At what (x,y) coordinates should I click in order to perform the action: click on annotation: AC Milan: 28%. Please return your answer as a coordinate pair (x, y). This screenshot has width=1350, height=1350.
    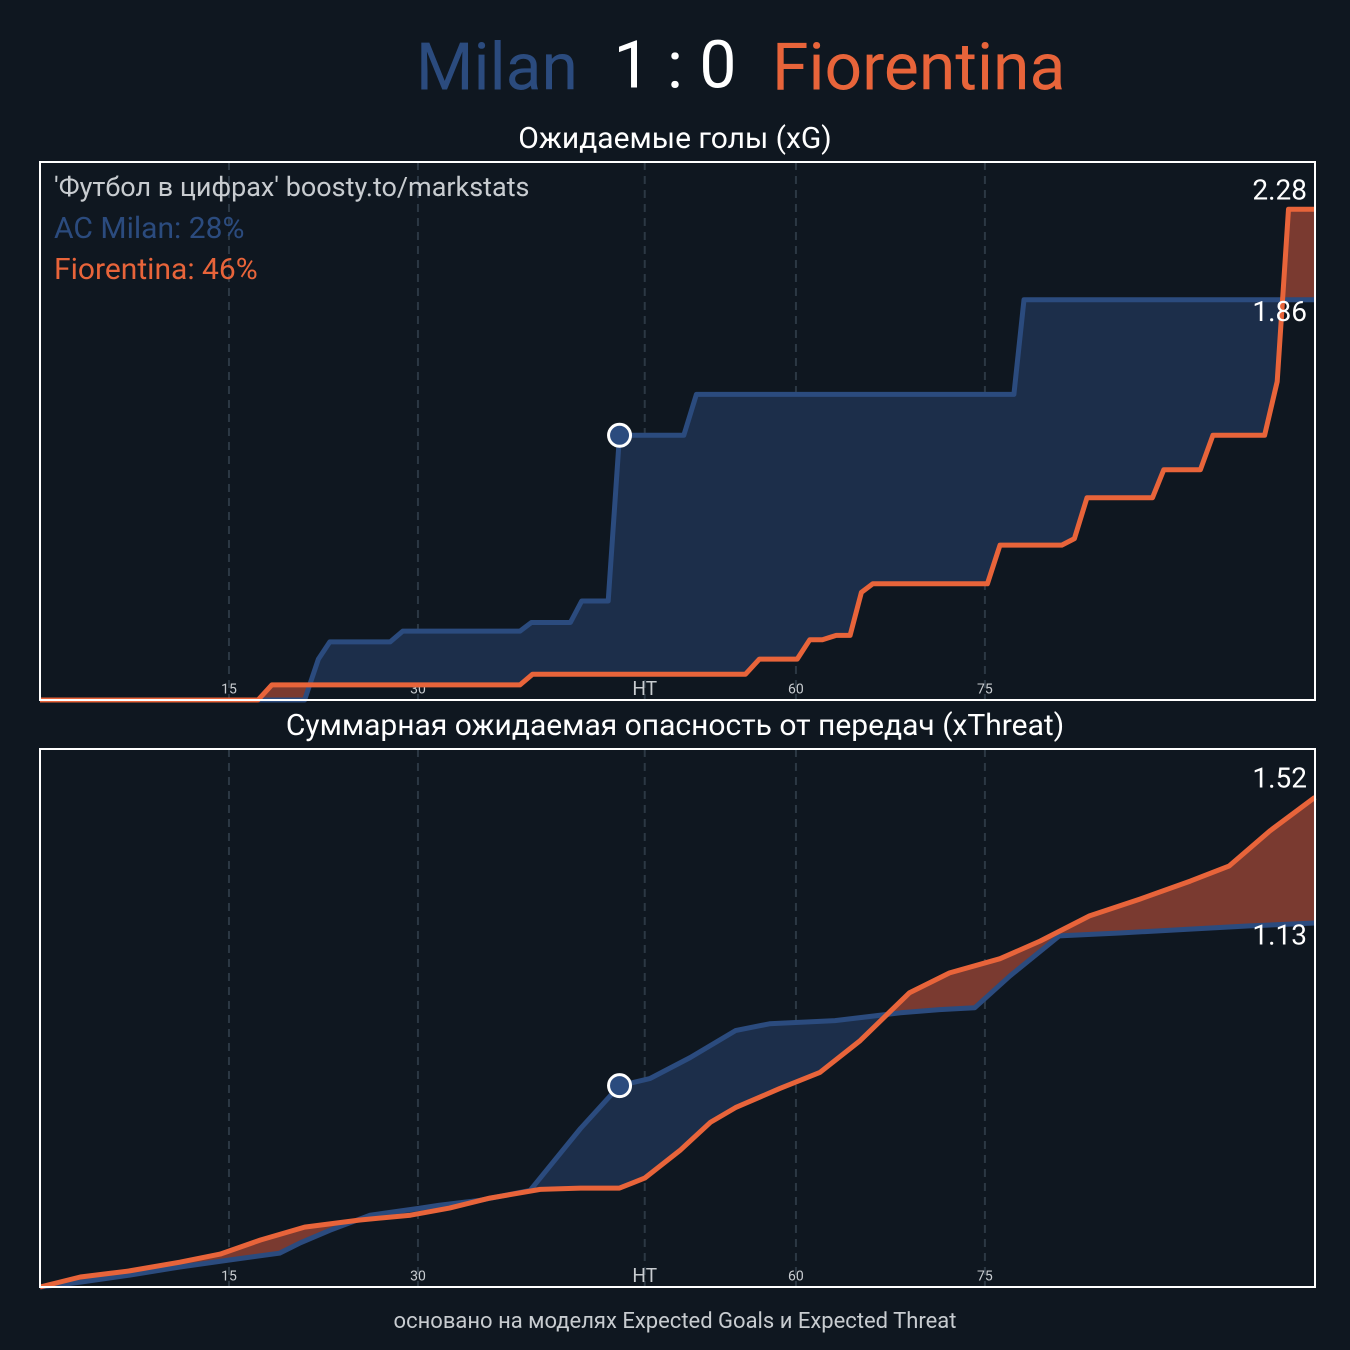
    Looking at the image, I should click on (149, 228).